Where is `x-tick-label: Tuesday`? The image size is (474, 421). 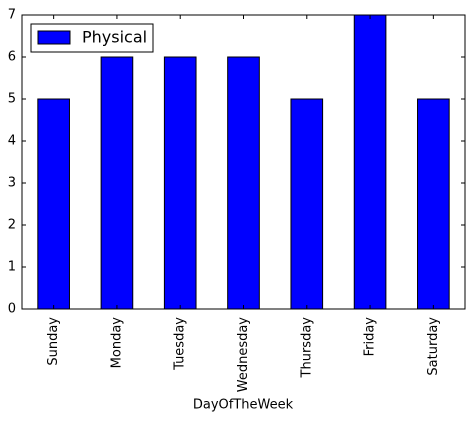
x-tick-label: Tuesday is located at coordinates (180, 344).